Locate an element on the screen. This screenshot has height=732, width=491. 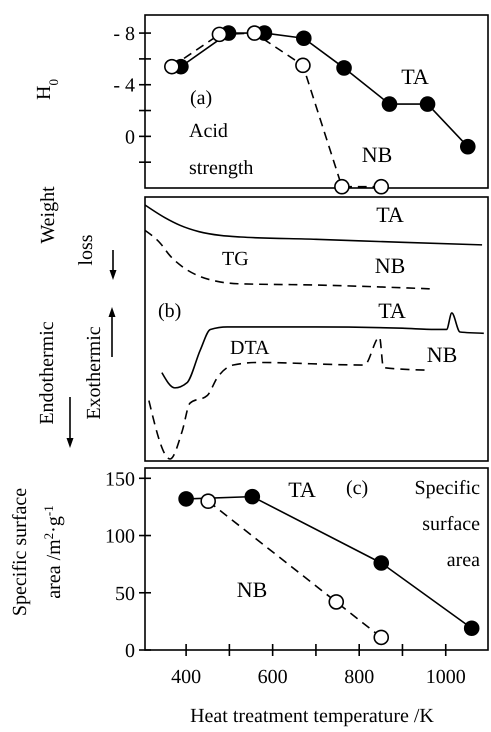
annotation: TG is located at coordinates (235, 259).